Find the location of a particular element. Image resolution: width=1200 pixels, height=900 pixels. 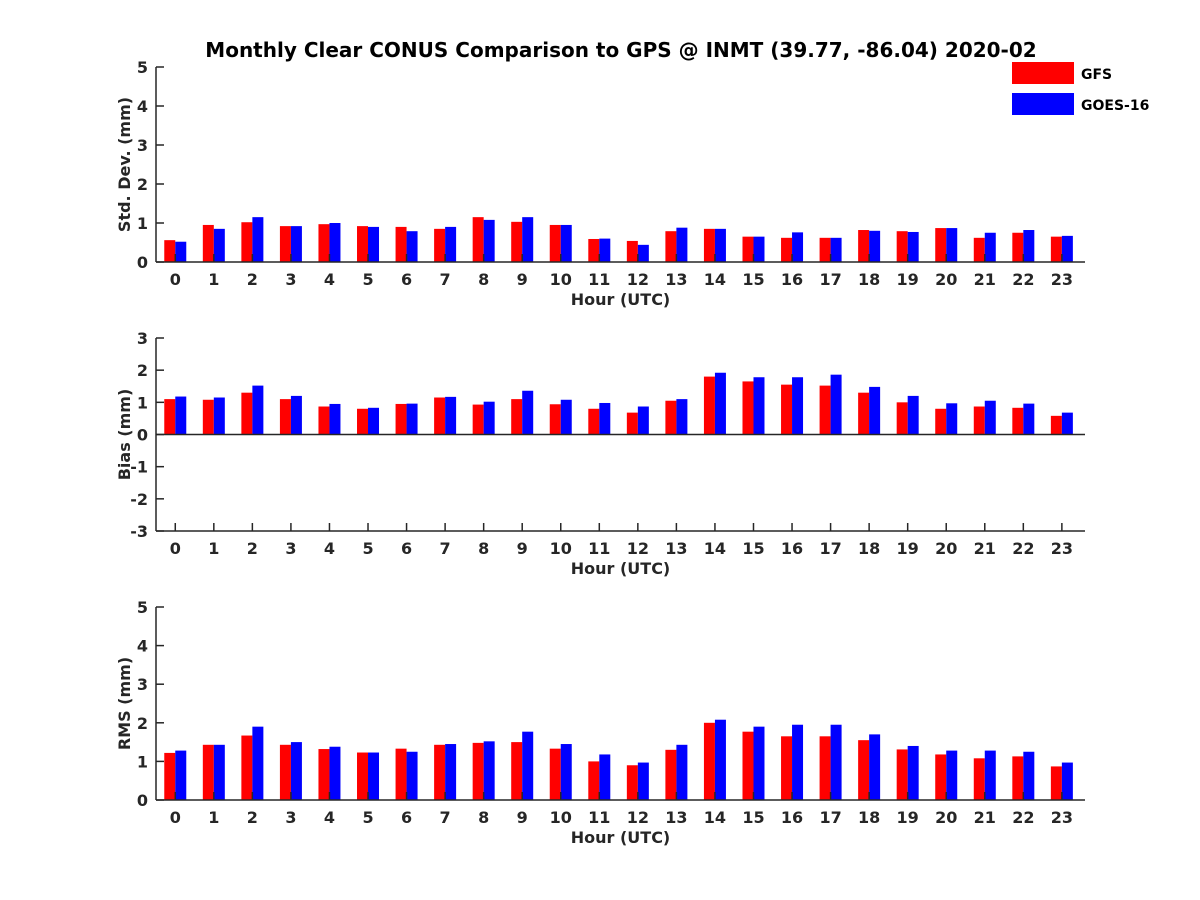

x-tick-label: 15 is located at coordinates (753, 279).